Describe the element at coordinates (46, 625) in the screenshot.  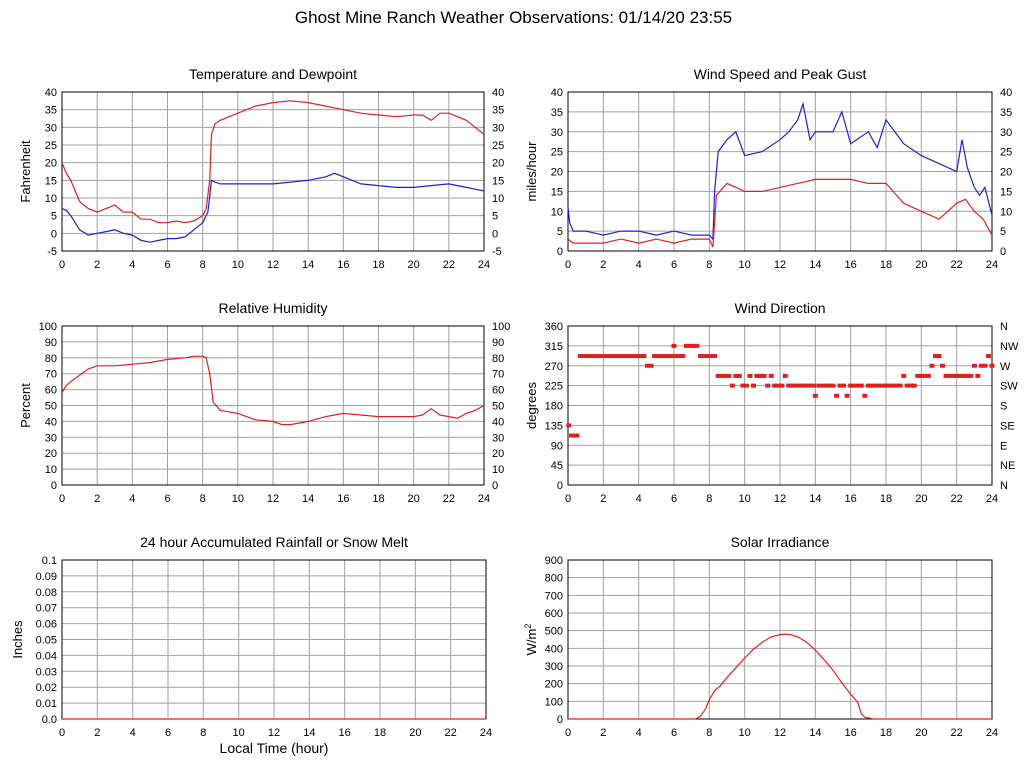
I see `y-tick-label: 0.06` at that location.